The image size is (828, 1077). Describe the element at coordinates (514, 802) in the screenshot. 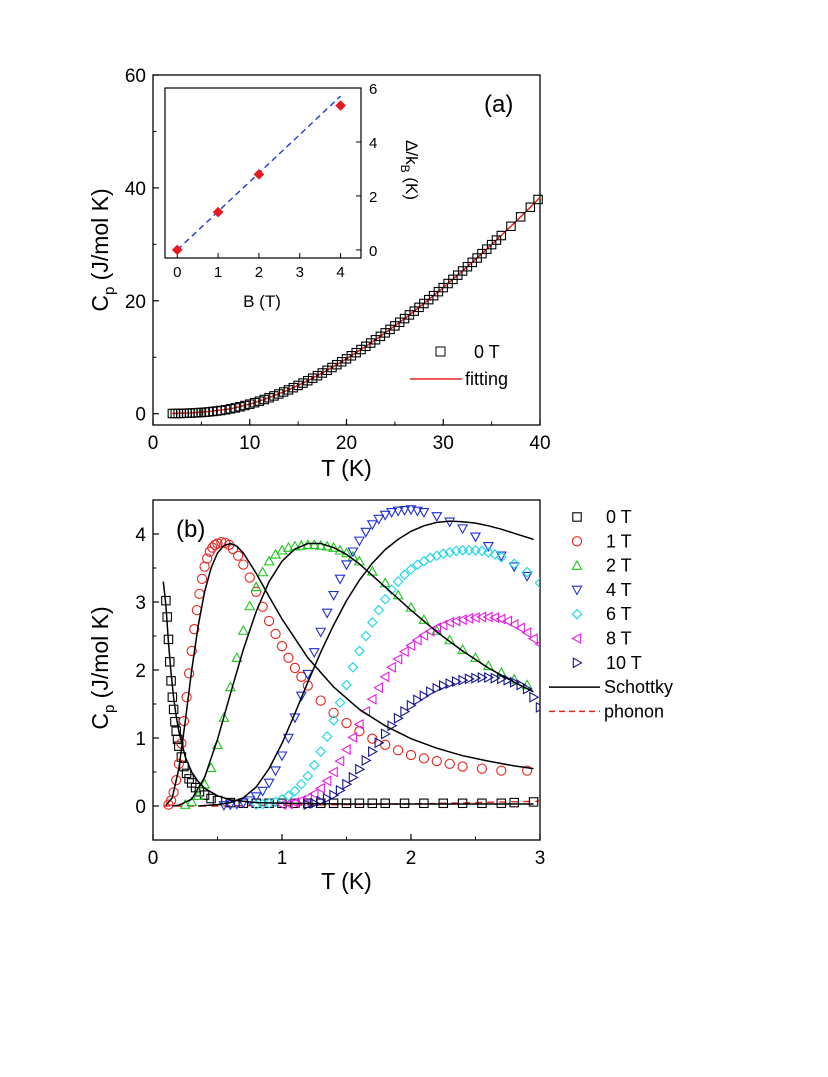

I see `point-b-0T` at that location.